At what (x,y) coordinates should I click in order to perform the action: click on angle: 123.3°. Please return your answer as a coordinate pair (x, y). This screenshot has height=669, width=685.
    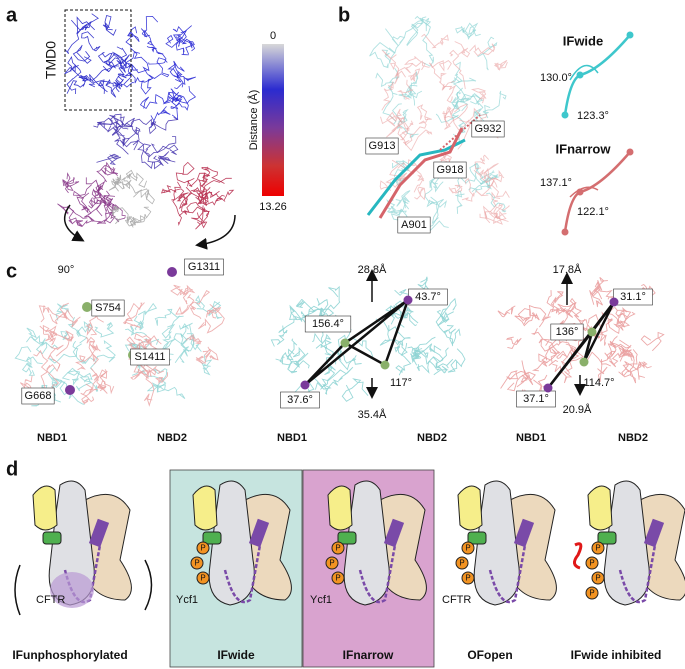
    Looking at the image, I should click on (593, 116).